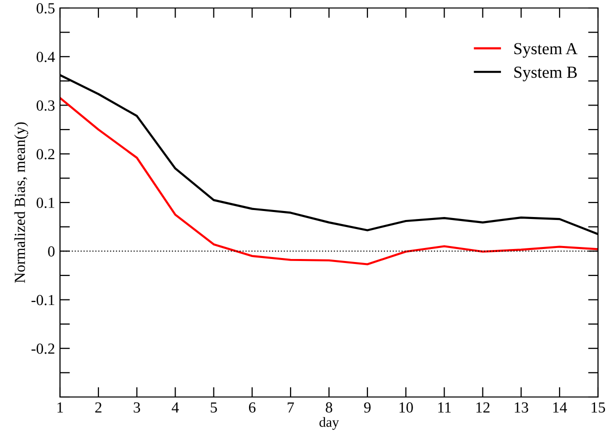  Describe the element at coordinates (98, 407) in the screenshot. I see `x-tick-label: 2` at that location.